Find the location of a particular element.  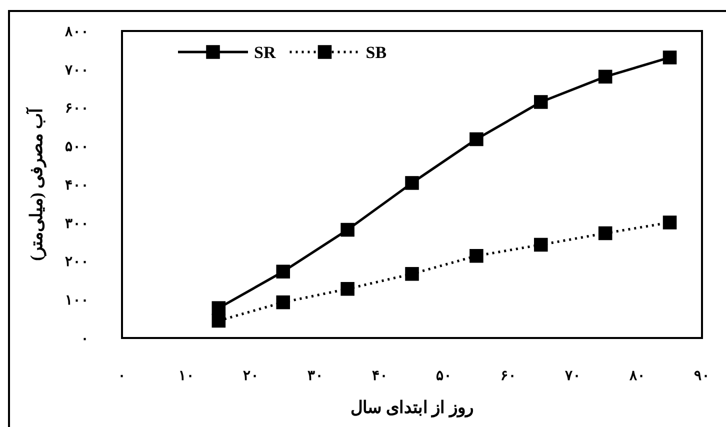

x-tick-label: ۸۰ is located at coordinates (637, 376).